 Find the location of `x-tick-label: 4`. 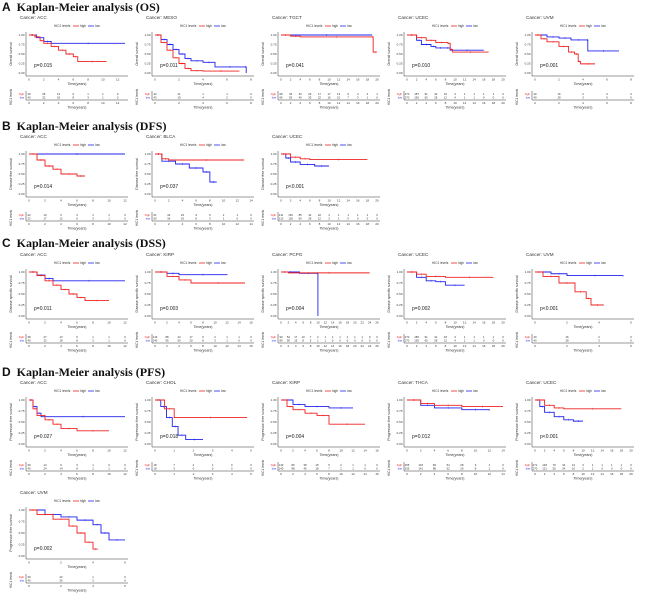

x-tick-label: 4 is located at coordinates (426, 80).